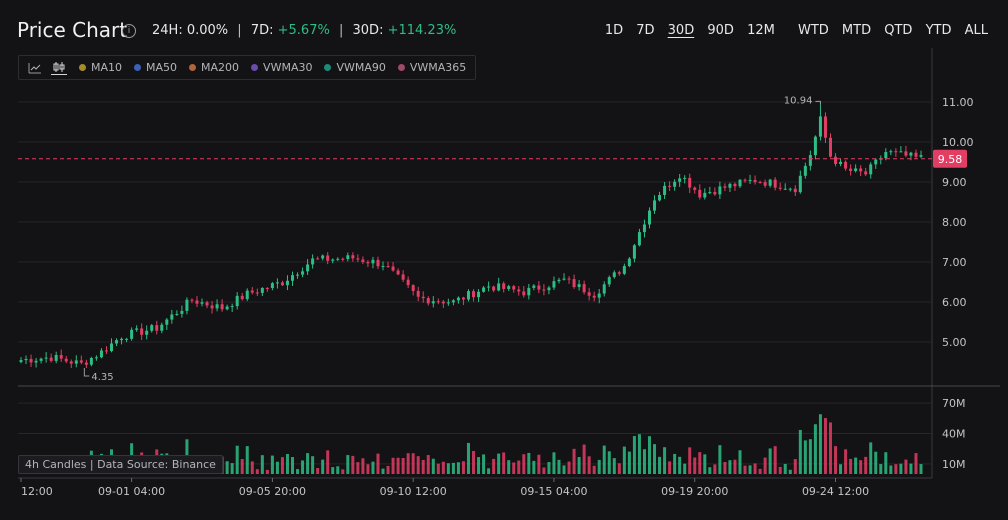 This screenshot has width=1008, height=520. I want to click on line-chart-icon, so click(35, 68).